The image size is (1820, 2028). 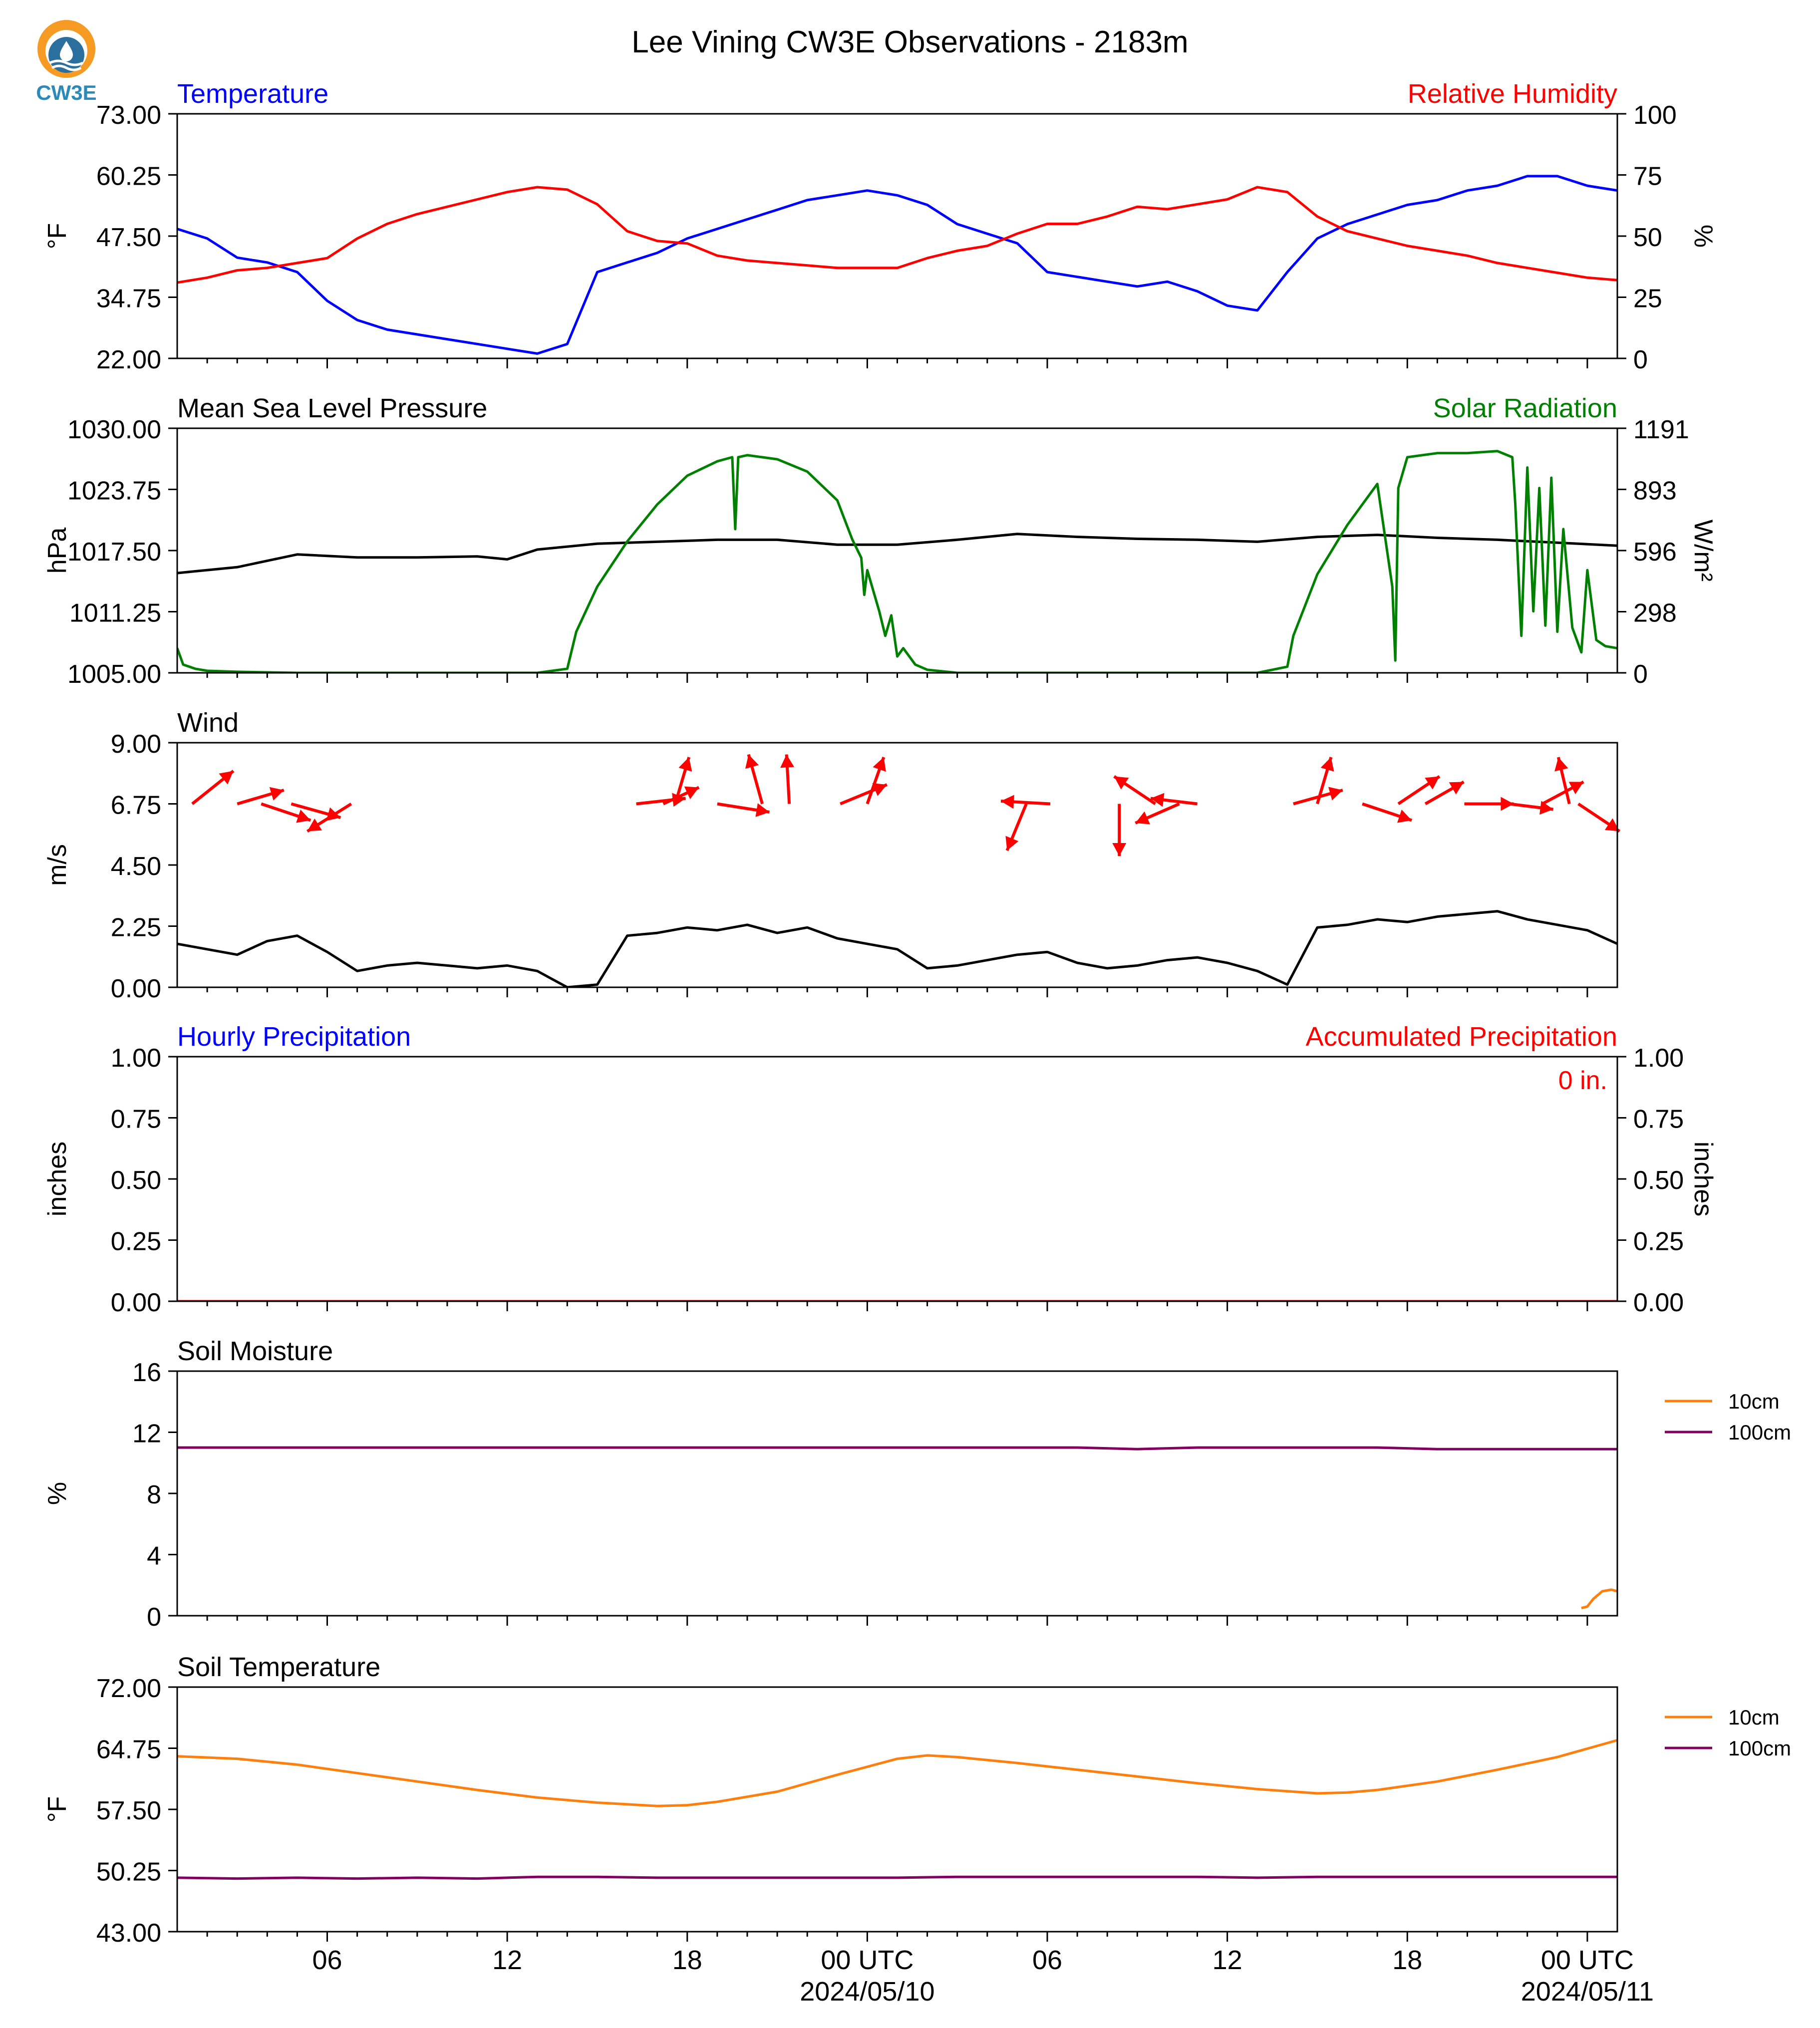 I want to click on y-tick-label: 1011.25, so click(x=115, y=613).